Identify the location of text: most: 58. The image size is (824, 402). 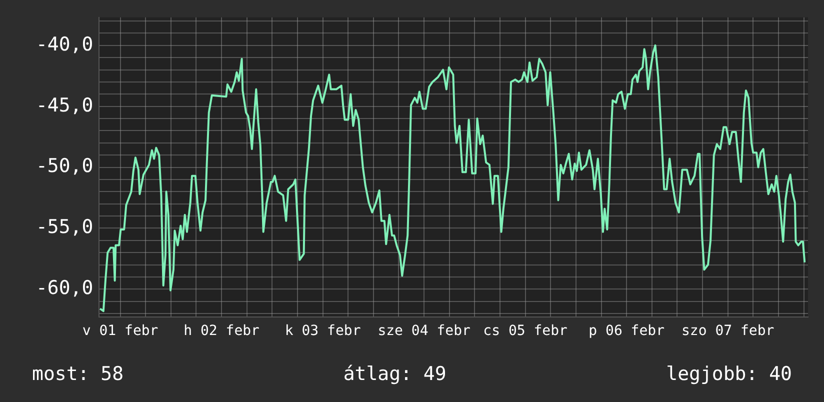
(78, 374).